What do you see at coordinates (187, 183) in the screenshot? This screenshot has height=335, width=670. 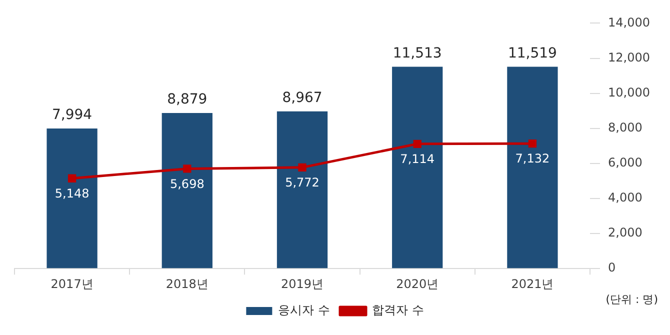 I see `data-label: 5,698` at bounding box center [187, 183].